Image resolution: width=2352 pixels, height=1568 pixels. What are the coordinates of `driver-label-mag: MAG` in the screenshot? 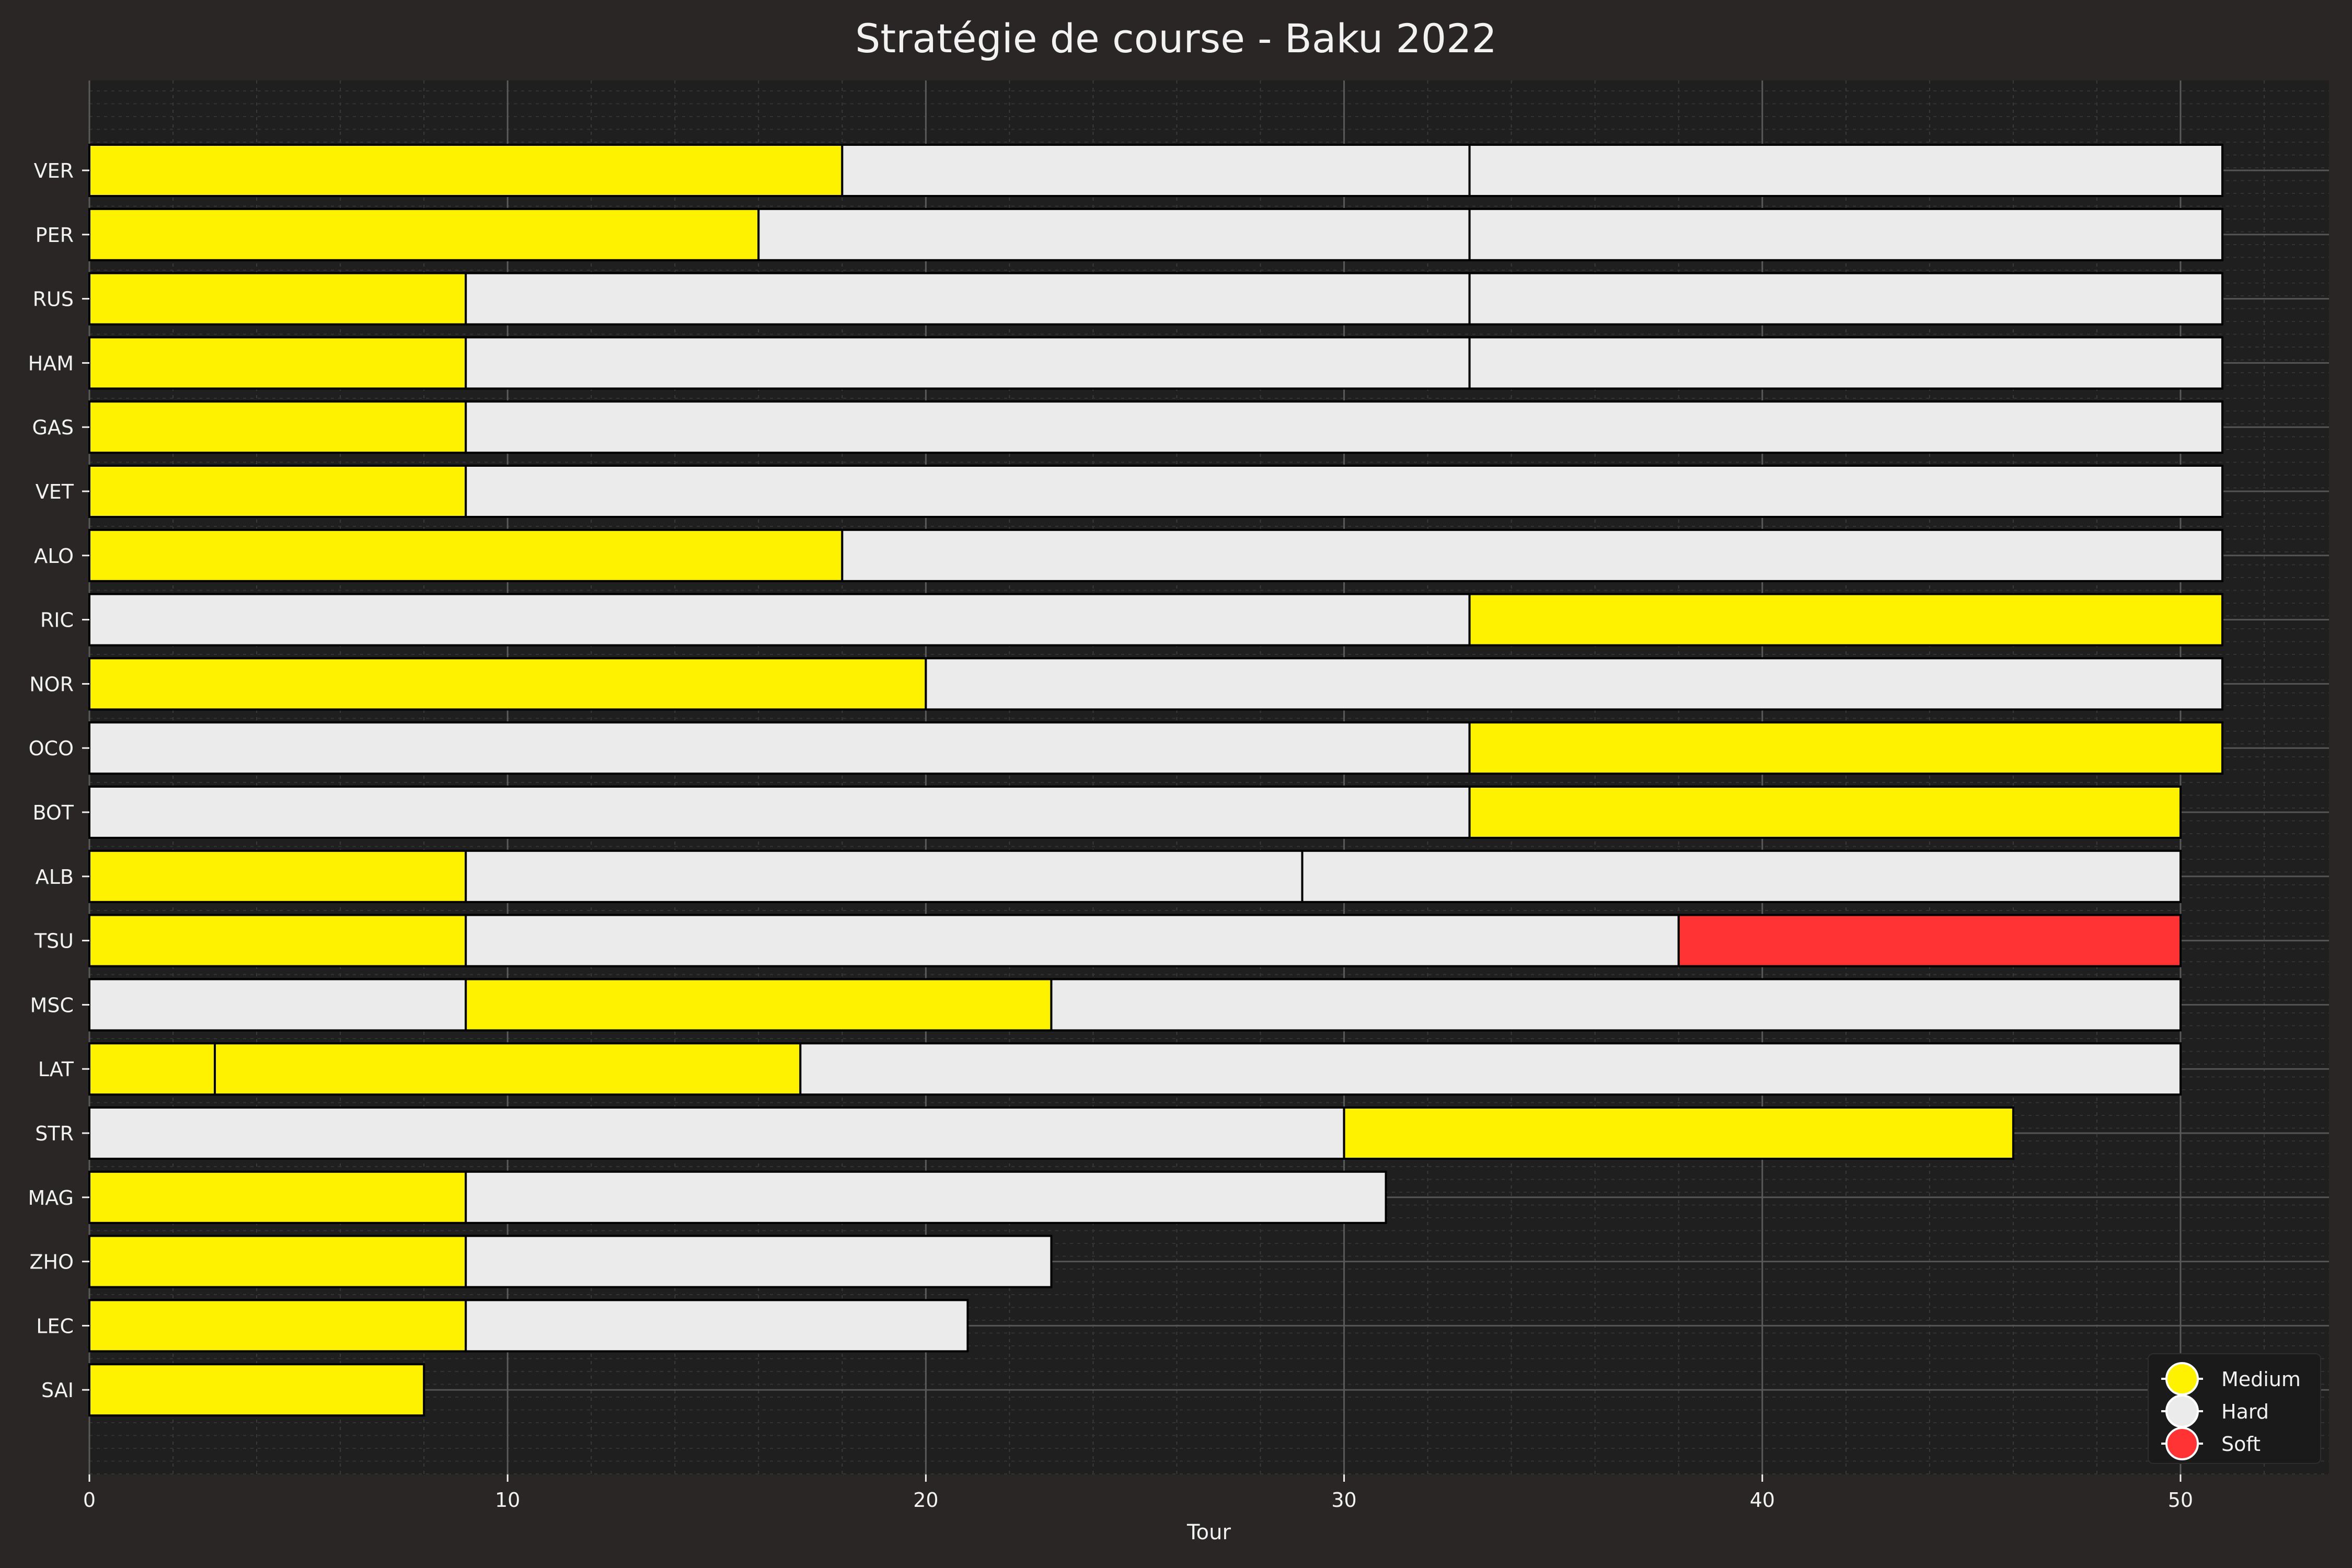 It's located at (51, 1197).